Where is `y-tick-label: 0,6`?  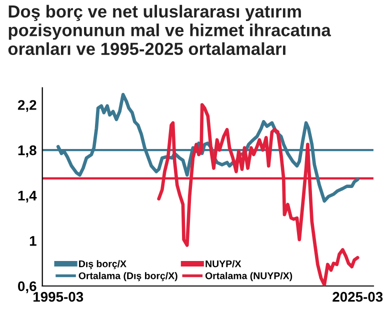
y-tick-label: 0,6 is located at coordinates (27, 287).